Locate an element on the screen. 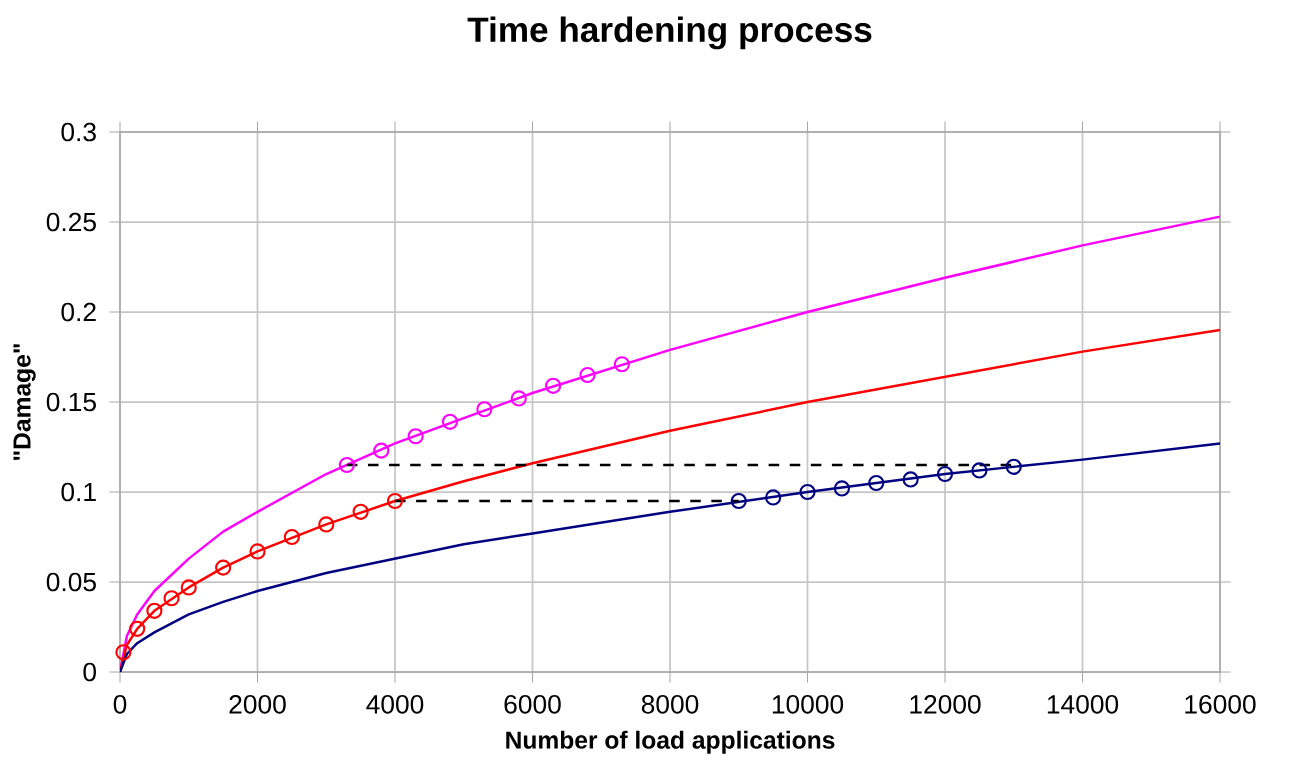 The height and width of the screenshot is (767, 1297). x-tick-label: 0 is located at coordinates (120, 704).